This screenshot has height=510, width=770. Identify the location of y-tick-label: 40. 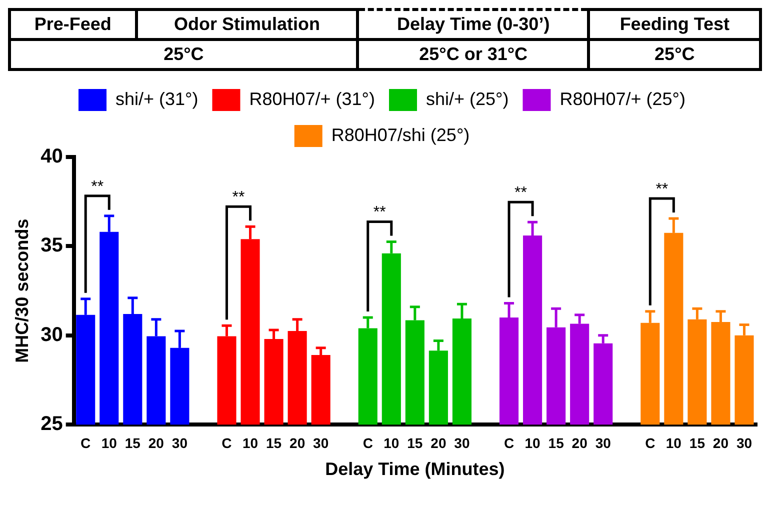
(51, 157).